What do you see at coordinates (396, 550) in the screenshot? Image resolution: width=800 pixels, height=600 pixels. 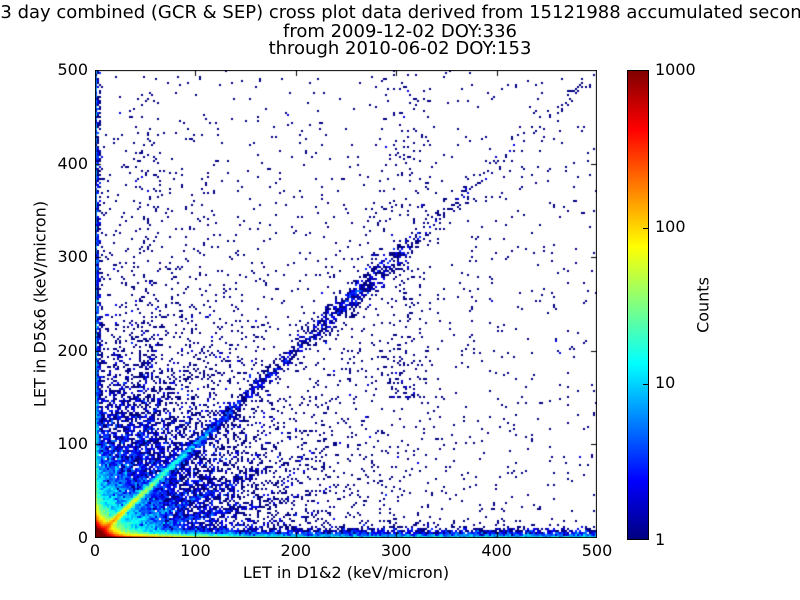 I see `x-tick-label: 300` at bounding box center [396, 550].